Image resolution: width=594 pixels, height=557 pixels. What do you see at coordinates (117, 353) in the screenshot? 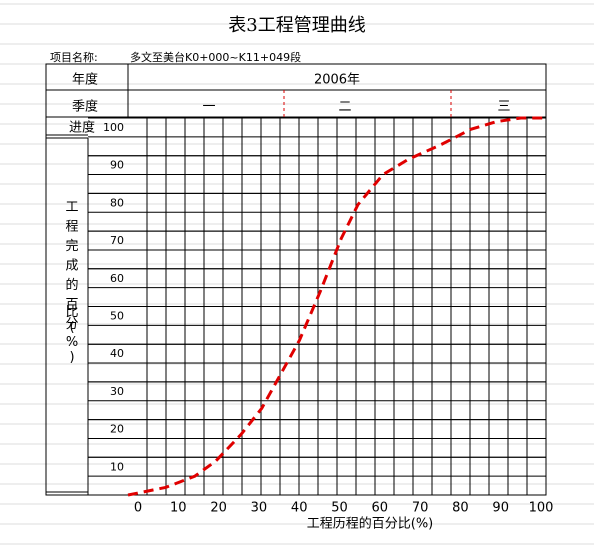
I see `y-tick-label: 40` at bounding box center [117, 353].